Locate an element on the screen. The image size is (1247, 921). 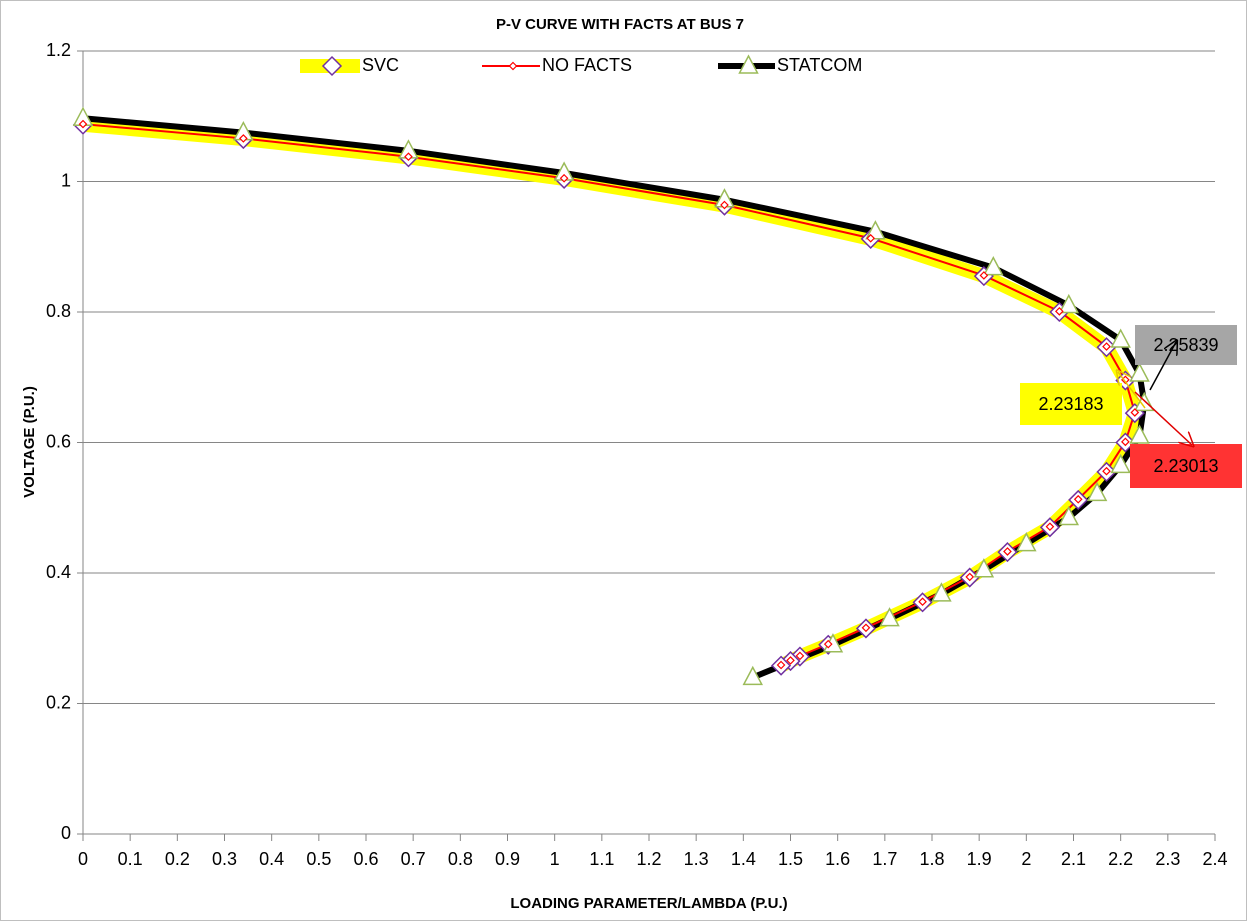
x-tick-label: 0.4 is located at coordinates (271, 859).